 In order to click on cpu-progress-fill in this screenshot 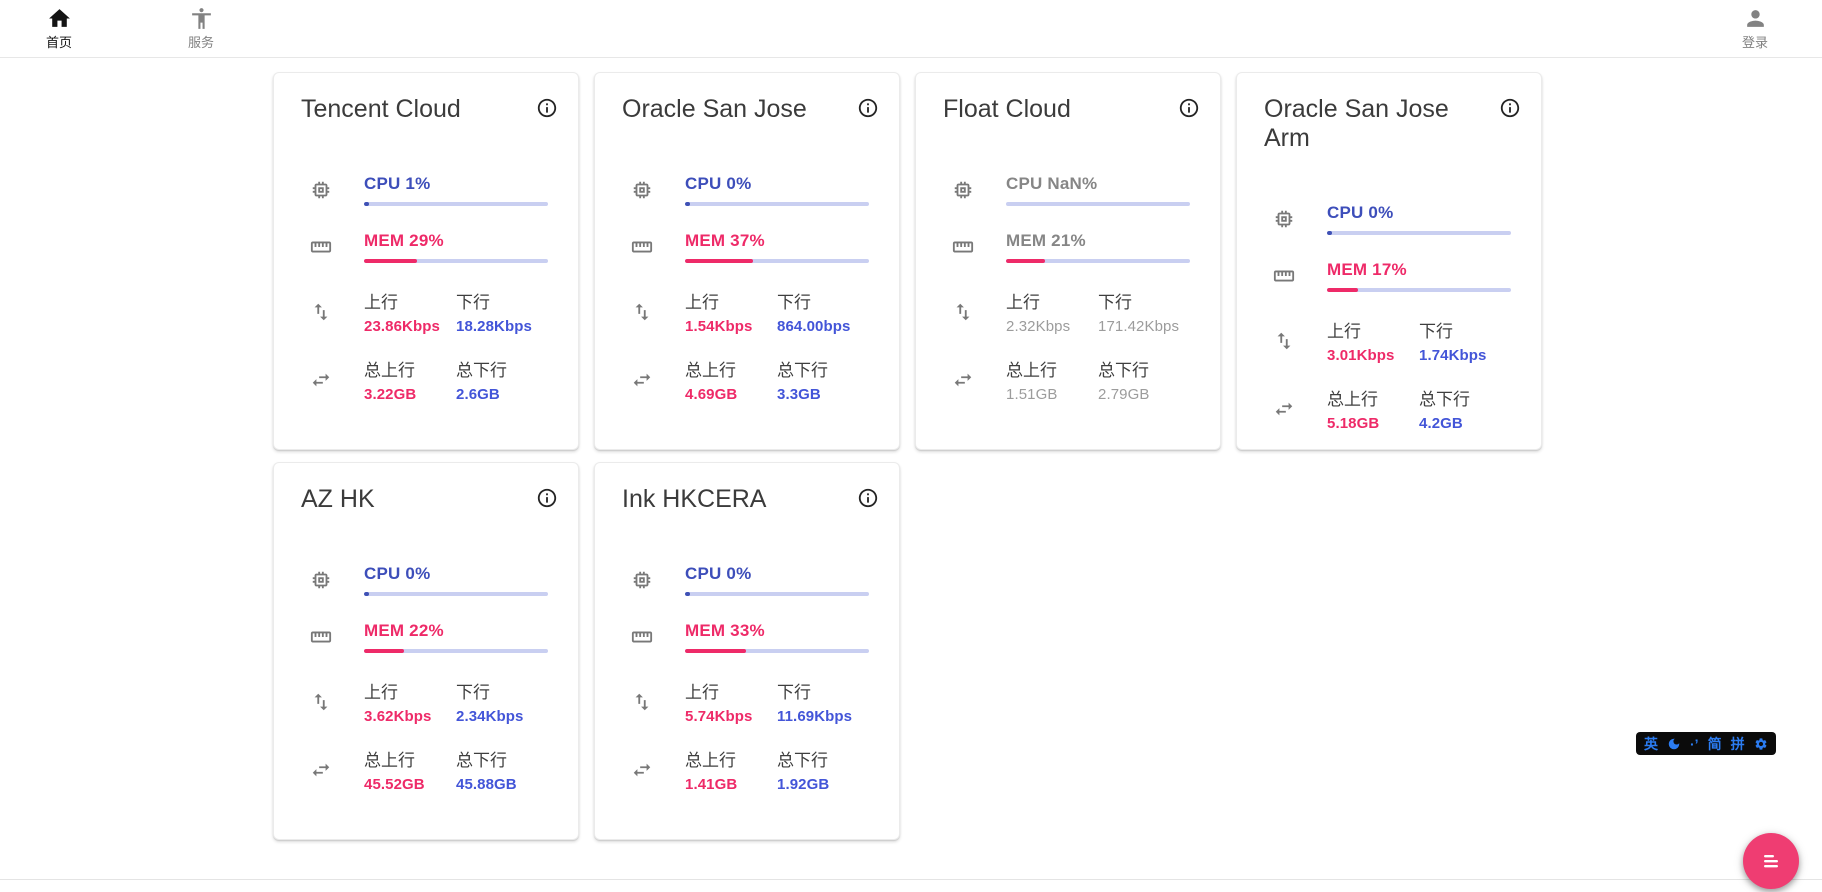, I will do `click(366, 204)`.